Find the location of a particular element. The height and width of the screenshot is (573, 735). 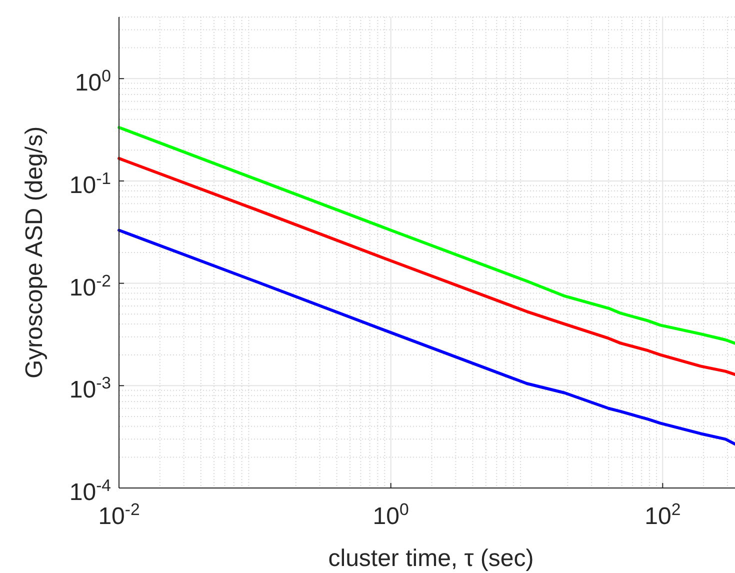

y-axis-title: Gyroscope ASD (deg/s) is located at coordinates (34, 252).